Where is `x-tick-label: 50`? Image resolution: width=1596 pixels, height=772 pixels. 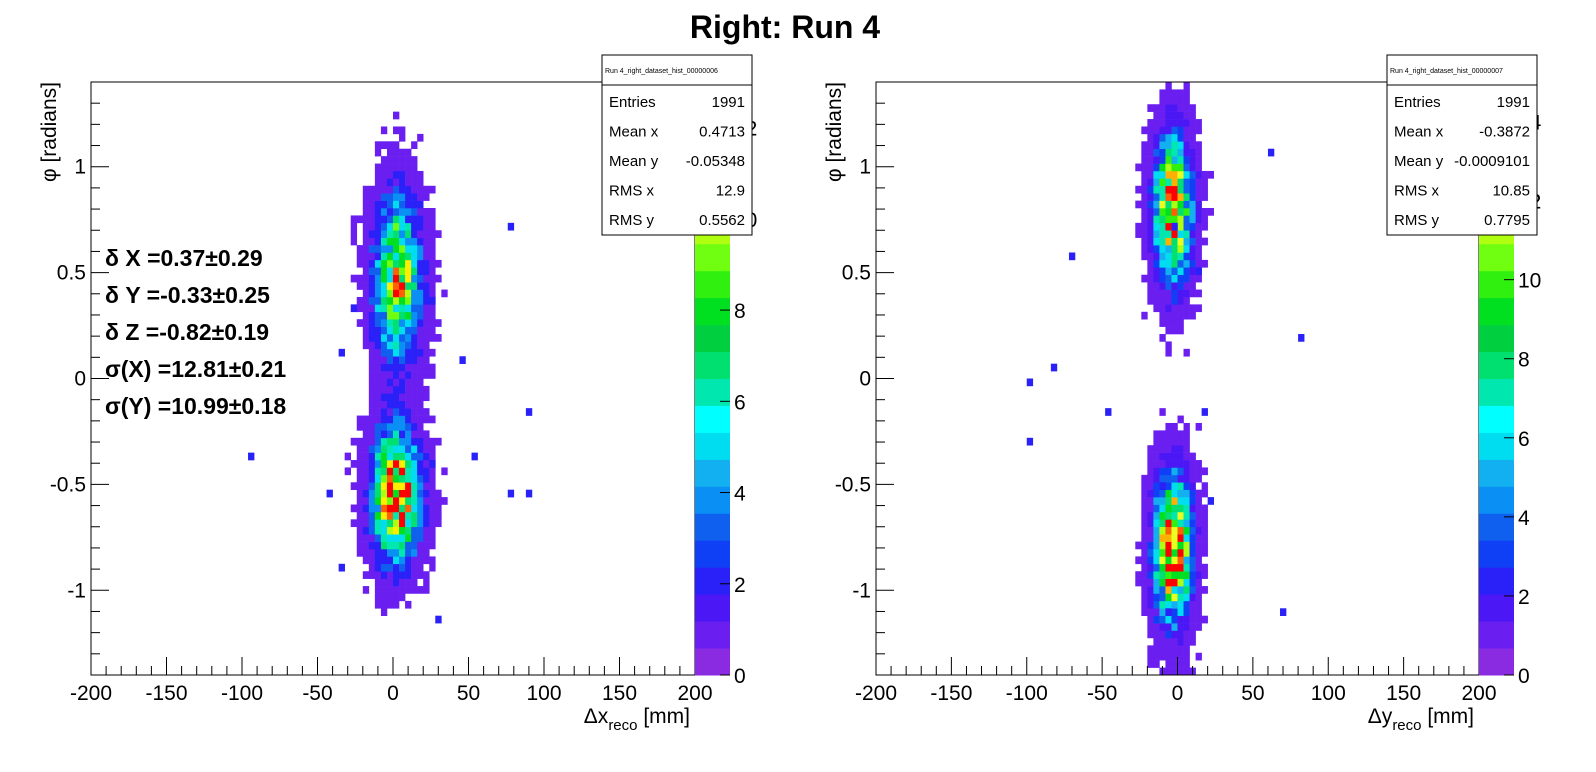
x-tick-label: 50 is located at coordinates (468, 693).